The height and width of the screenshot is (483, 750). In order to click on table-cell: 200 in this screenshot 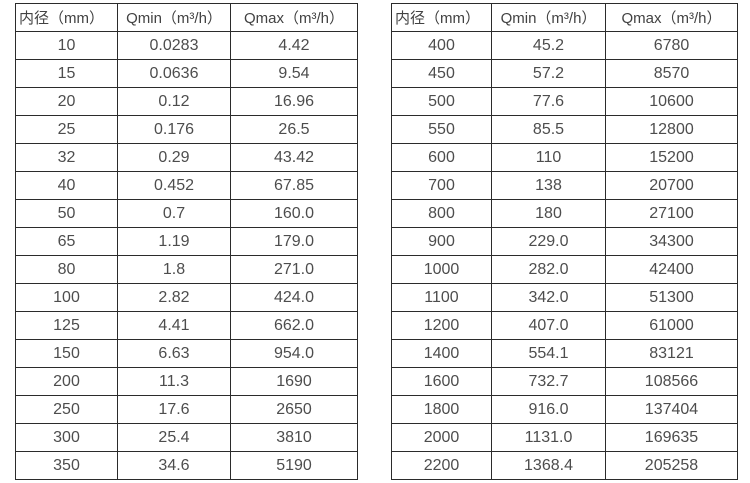, I will do `click(66, 381)`.